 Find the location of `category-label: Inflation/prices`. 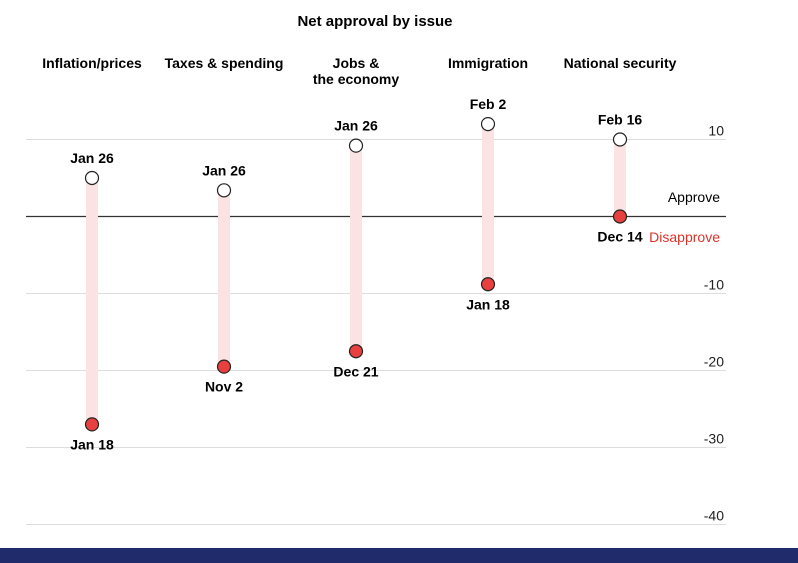

category-label: Inflation/prices is located at coordinates (92, 63).